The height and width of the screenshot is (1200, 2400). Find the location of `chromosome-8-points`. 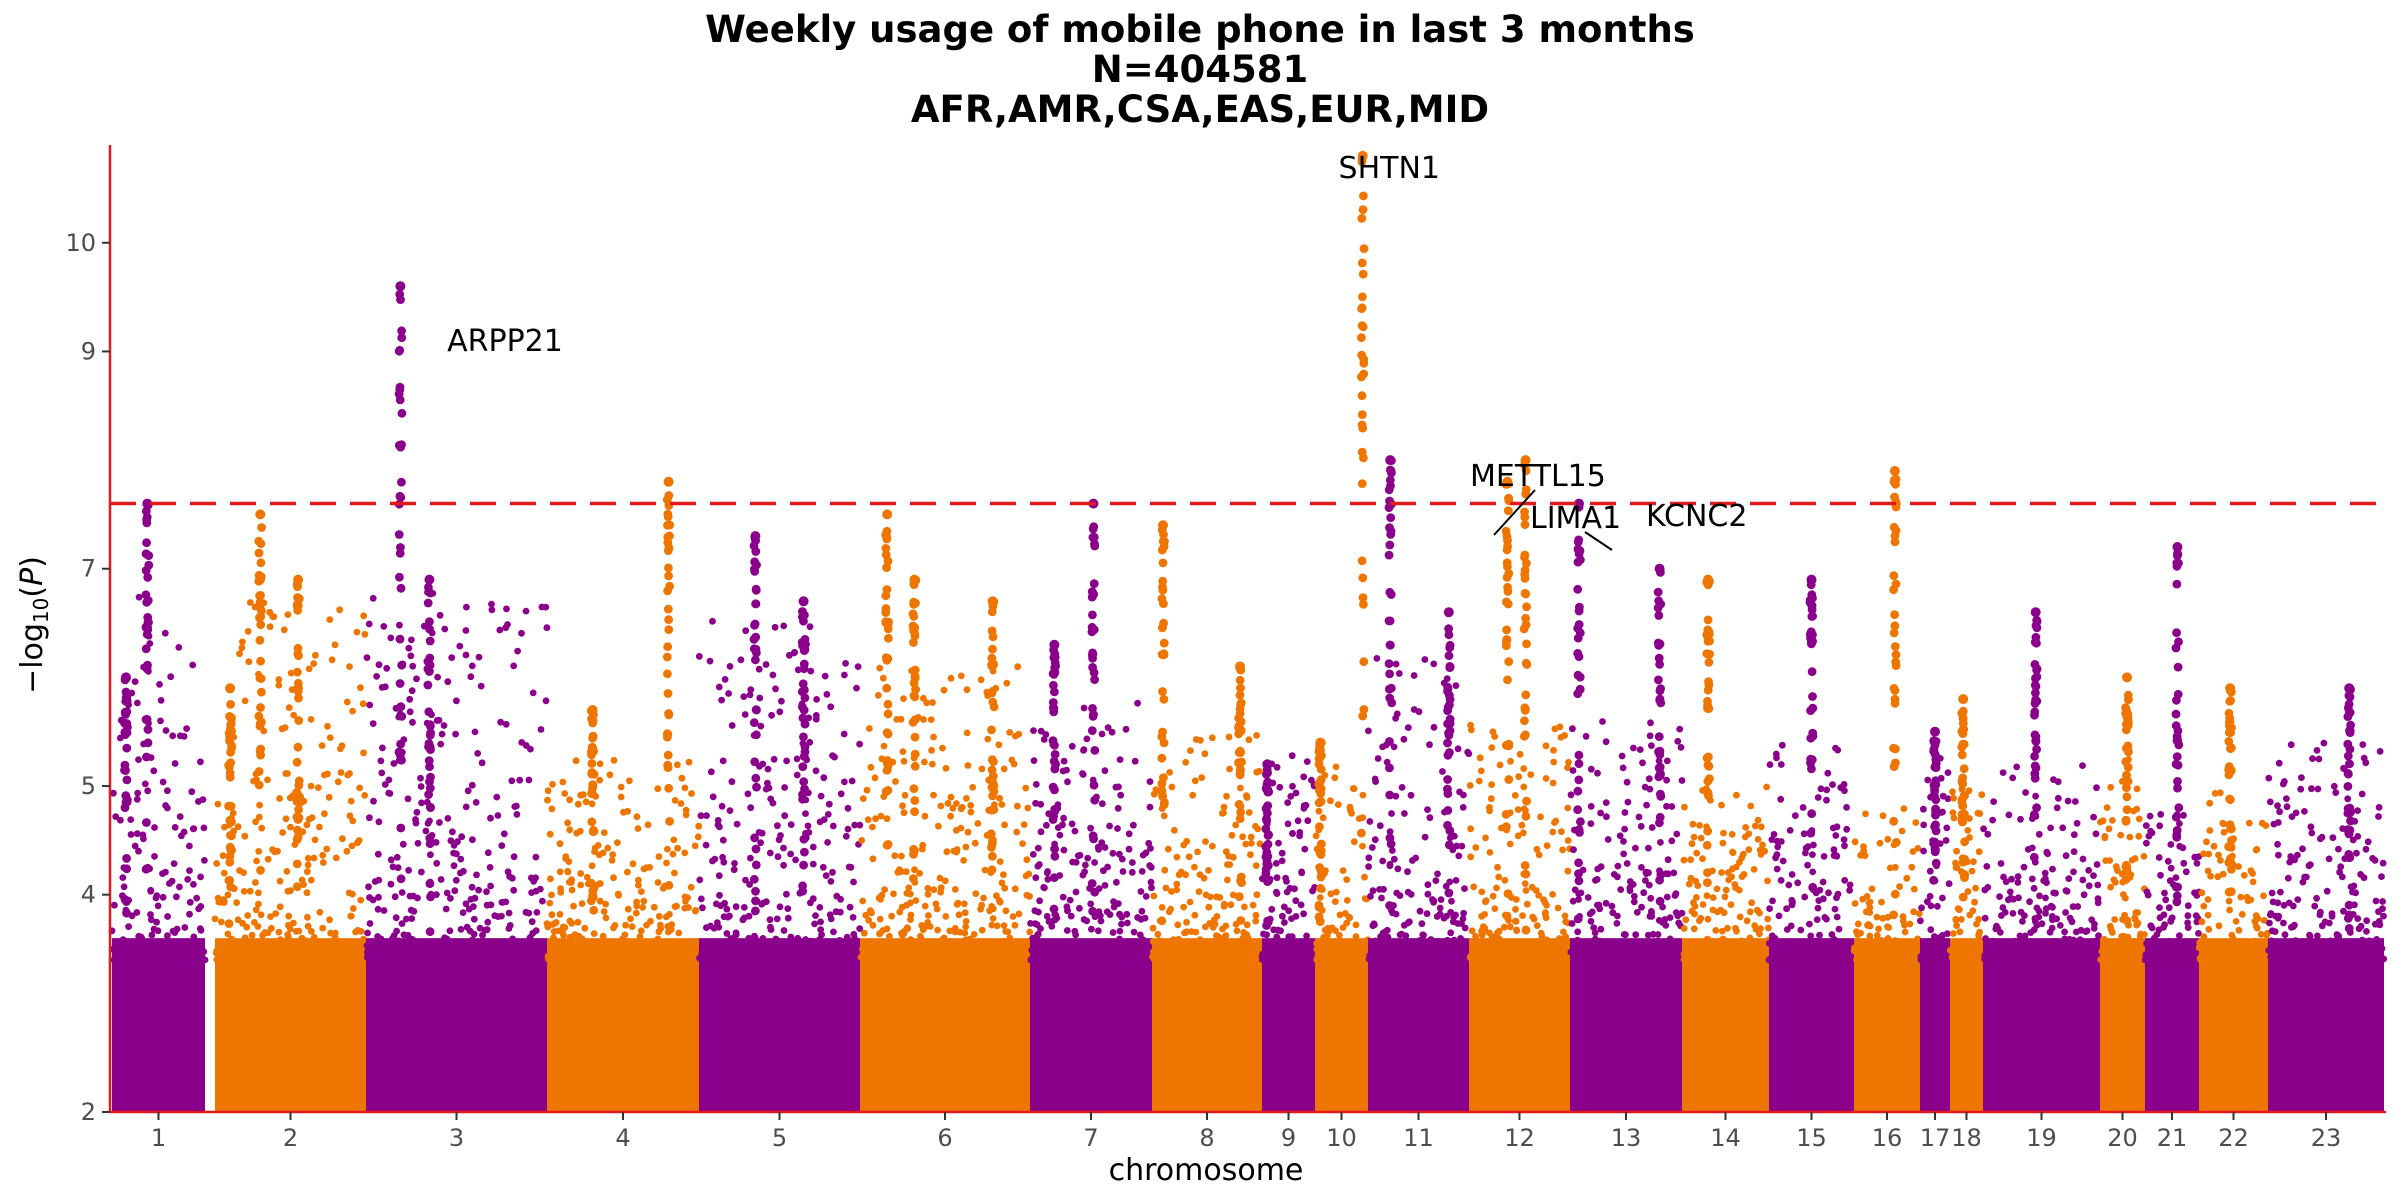

chromosome-8-points is located at coordinates (1207, 816).